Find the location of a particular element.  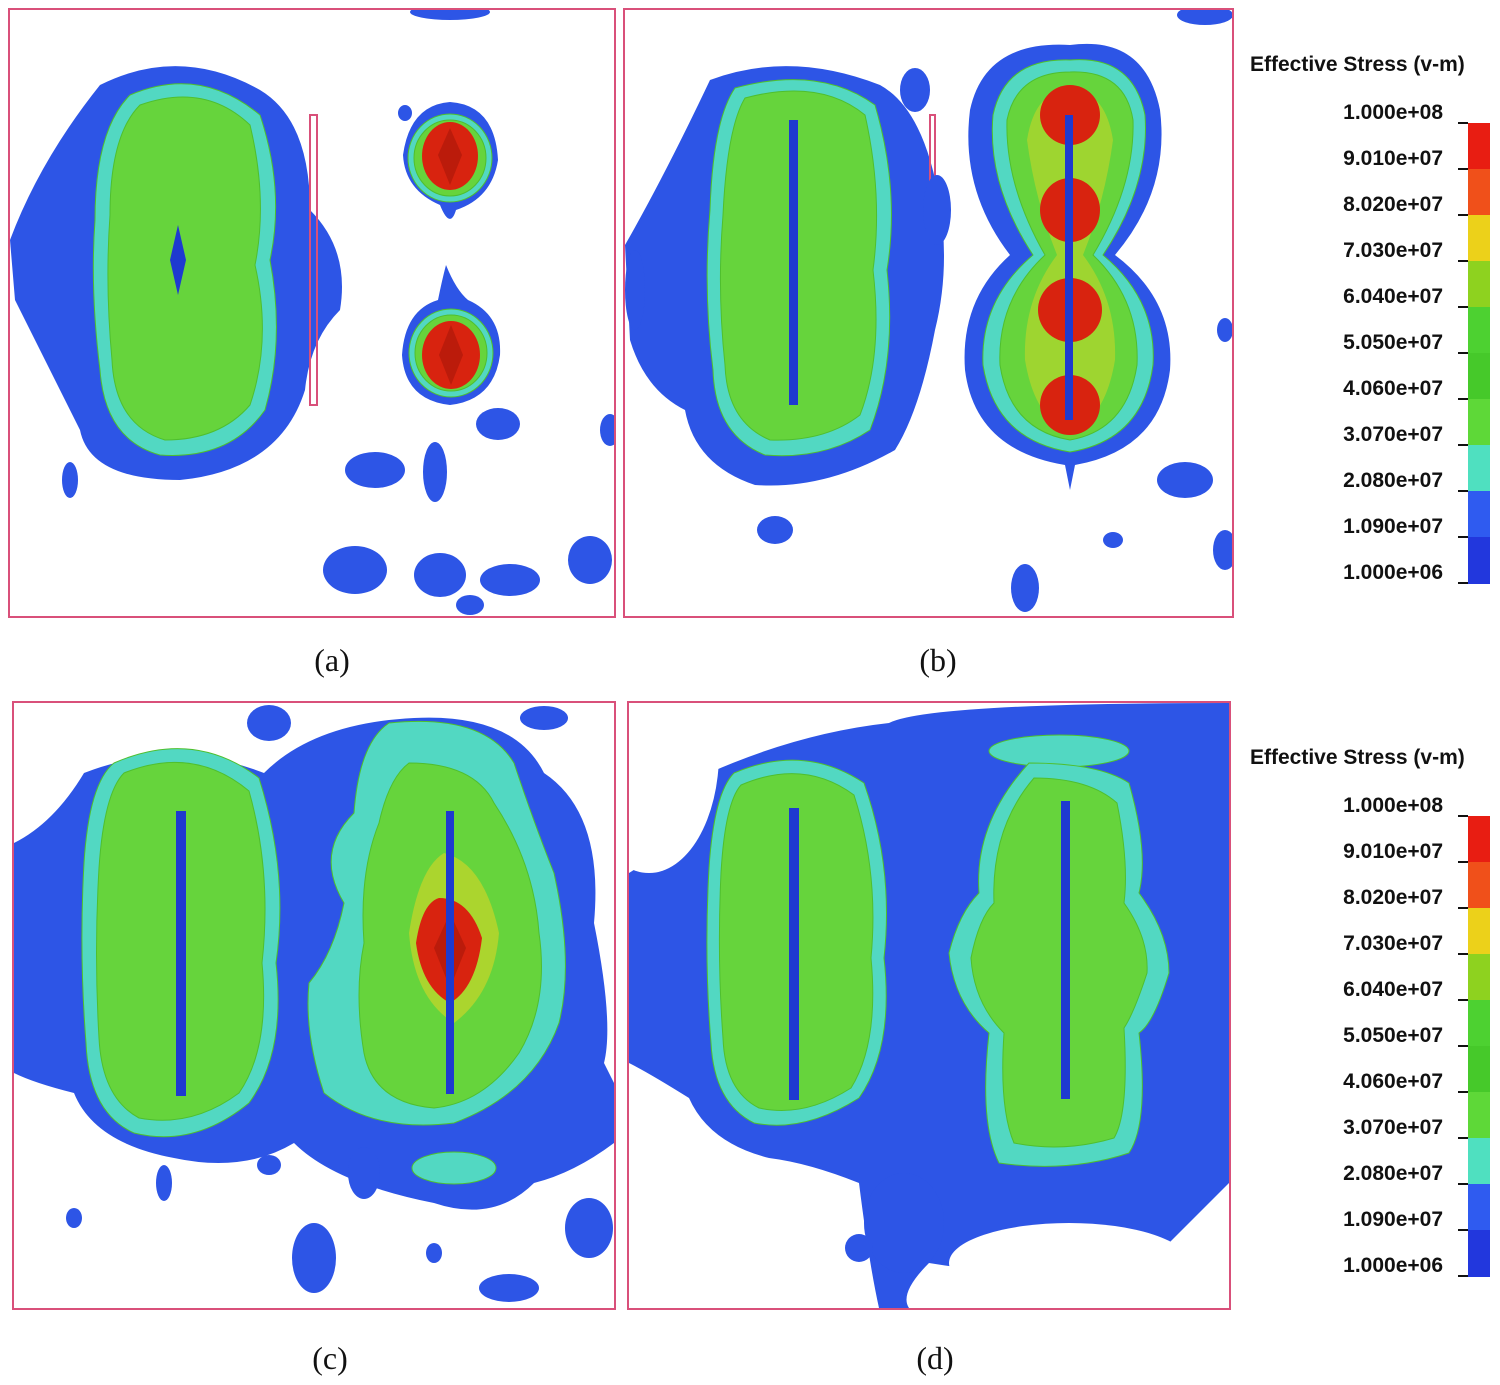

legend-label: 1.090e+07 is located at coordinates (1393, 1219).